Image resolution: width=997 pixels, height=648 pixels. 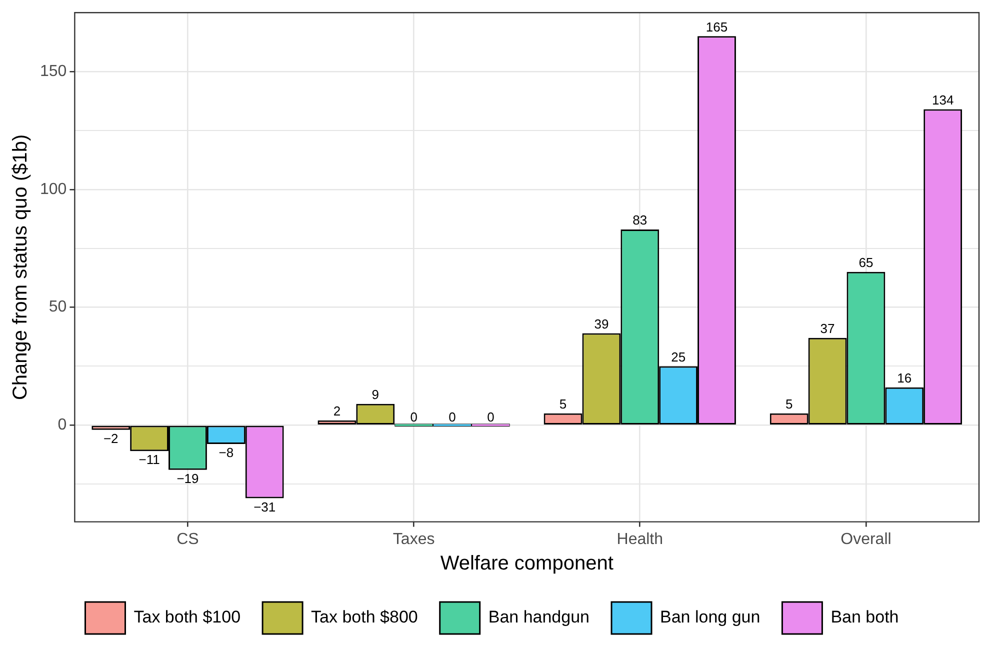 What do you see at coordinates (187, 617) in the screenshot?
I see `legend-label: Tax both $100` at bounding box center [187, 617].